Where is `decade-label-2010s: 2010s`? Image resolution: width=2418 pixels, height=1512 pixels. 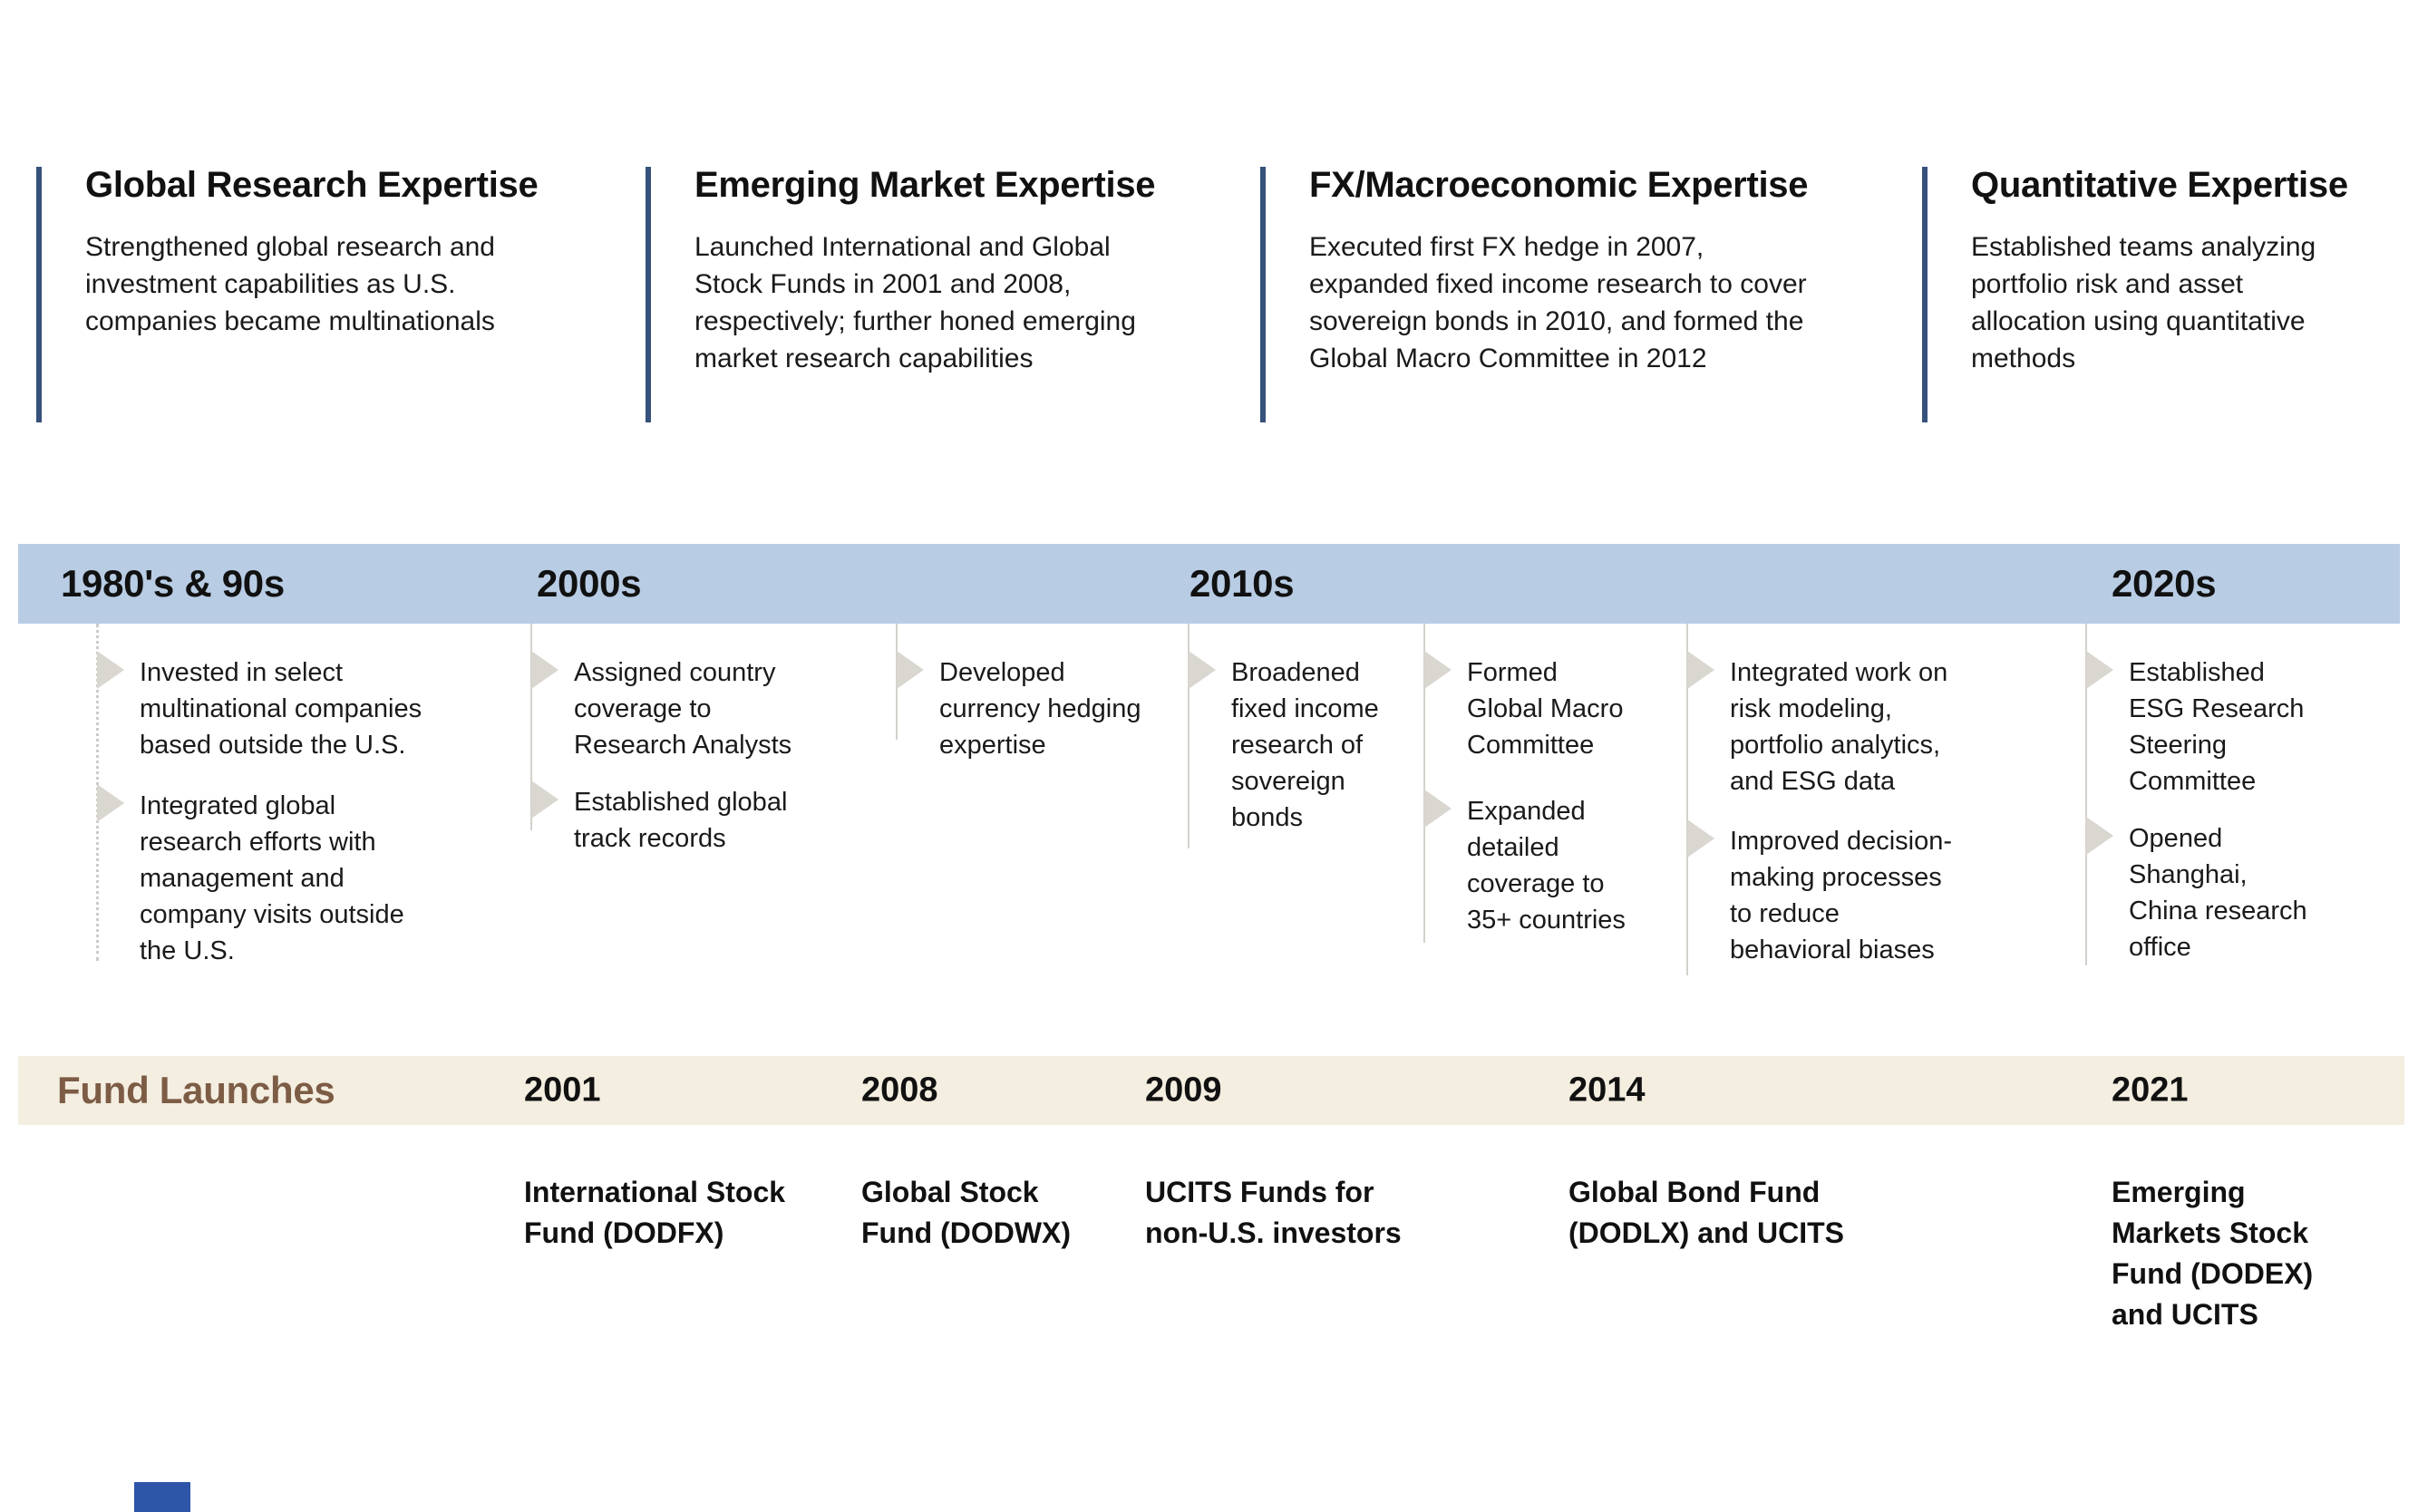 decade-label-2010s: 2010s is located at coordinates (1242, 583).